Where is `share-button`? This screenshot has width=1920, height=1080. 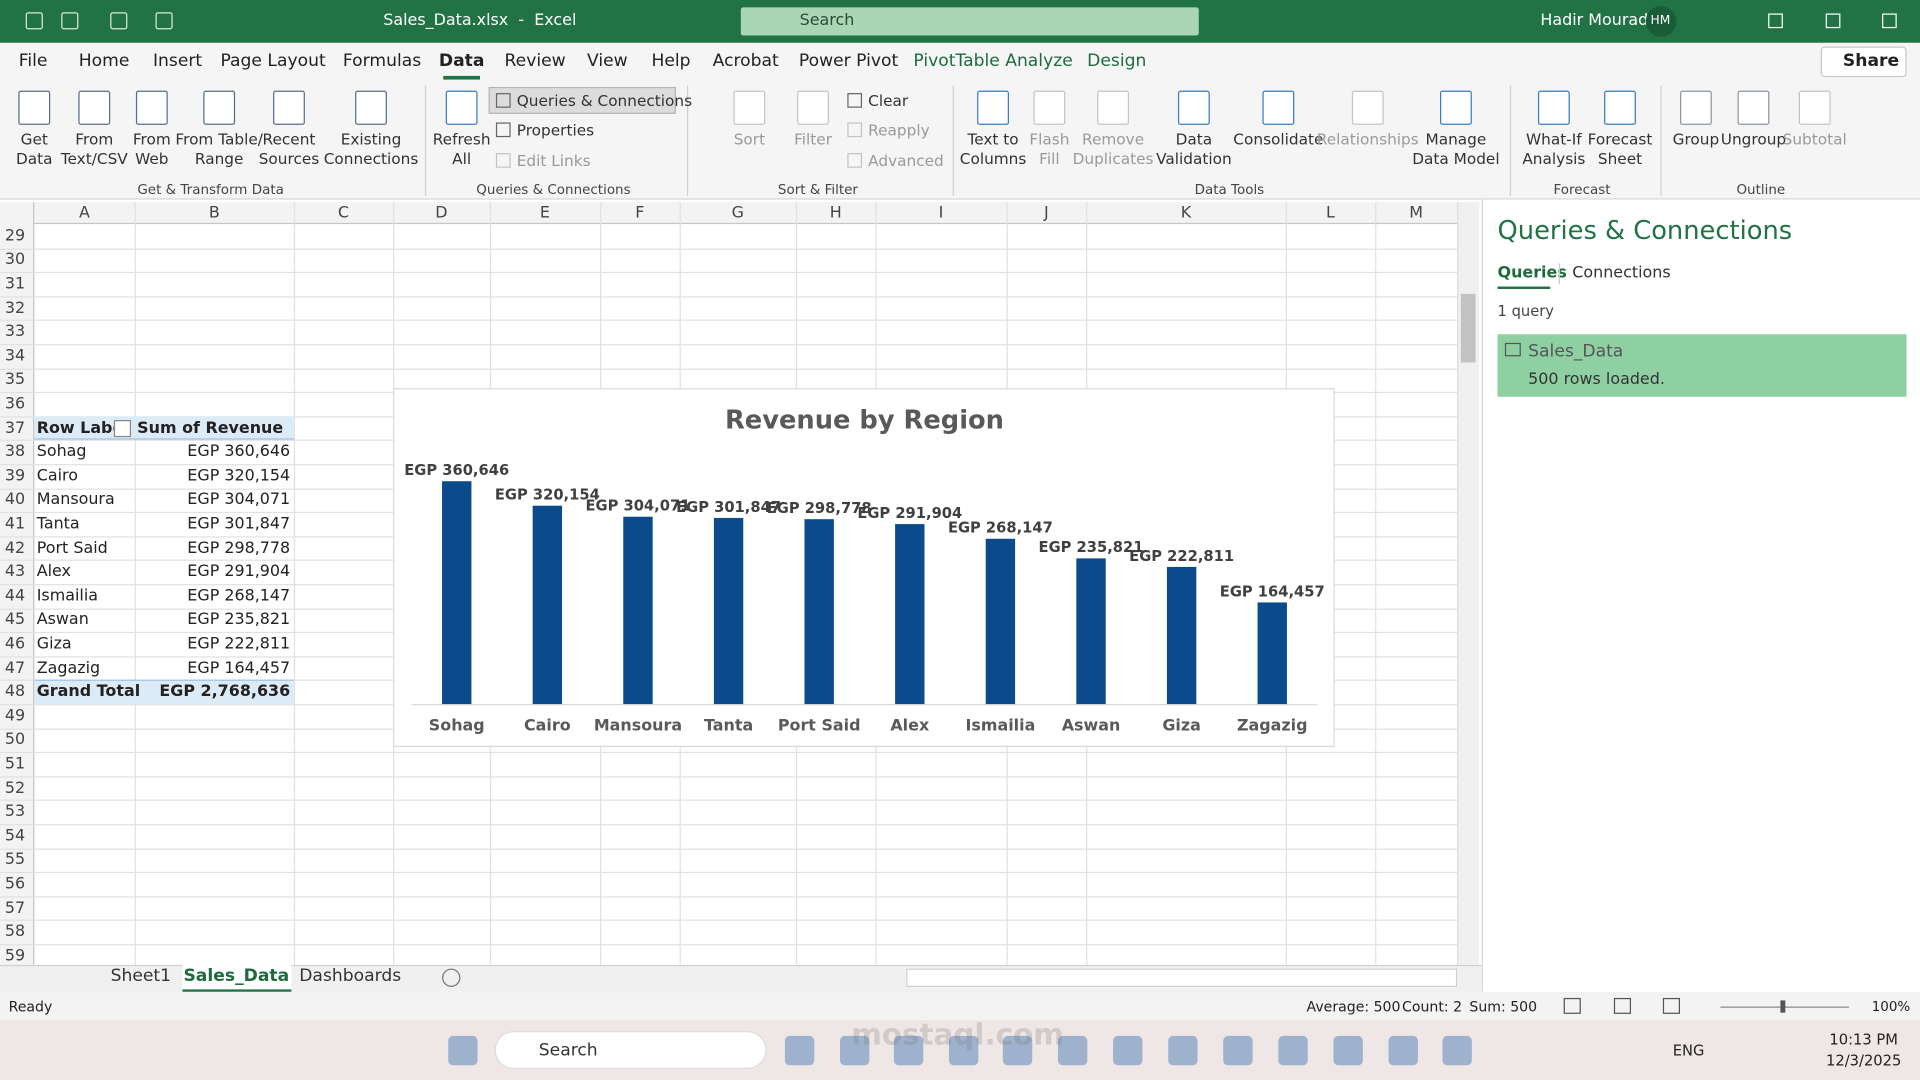 share-button is located at coordinates (1863, 62).